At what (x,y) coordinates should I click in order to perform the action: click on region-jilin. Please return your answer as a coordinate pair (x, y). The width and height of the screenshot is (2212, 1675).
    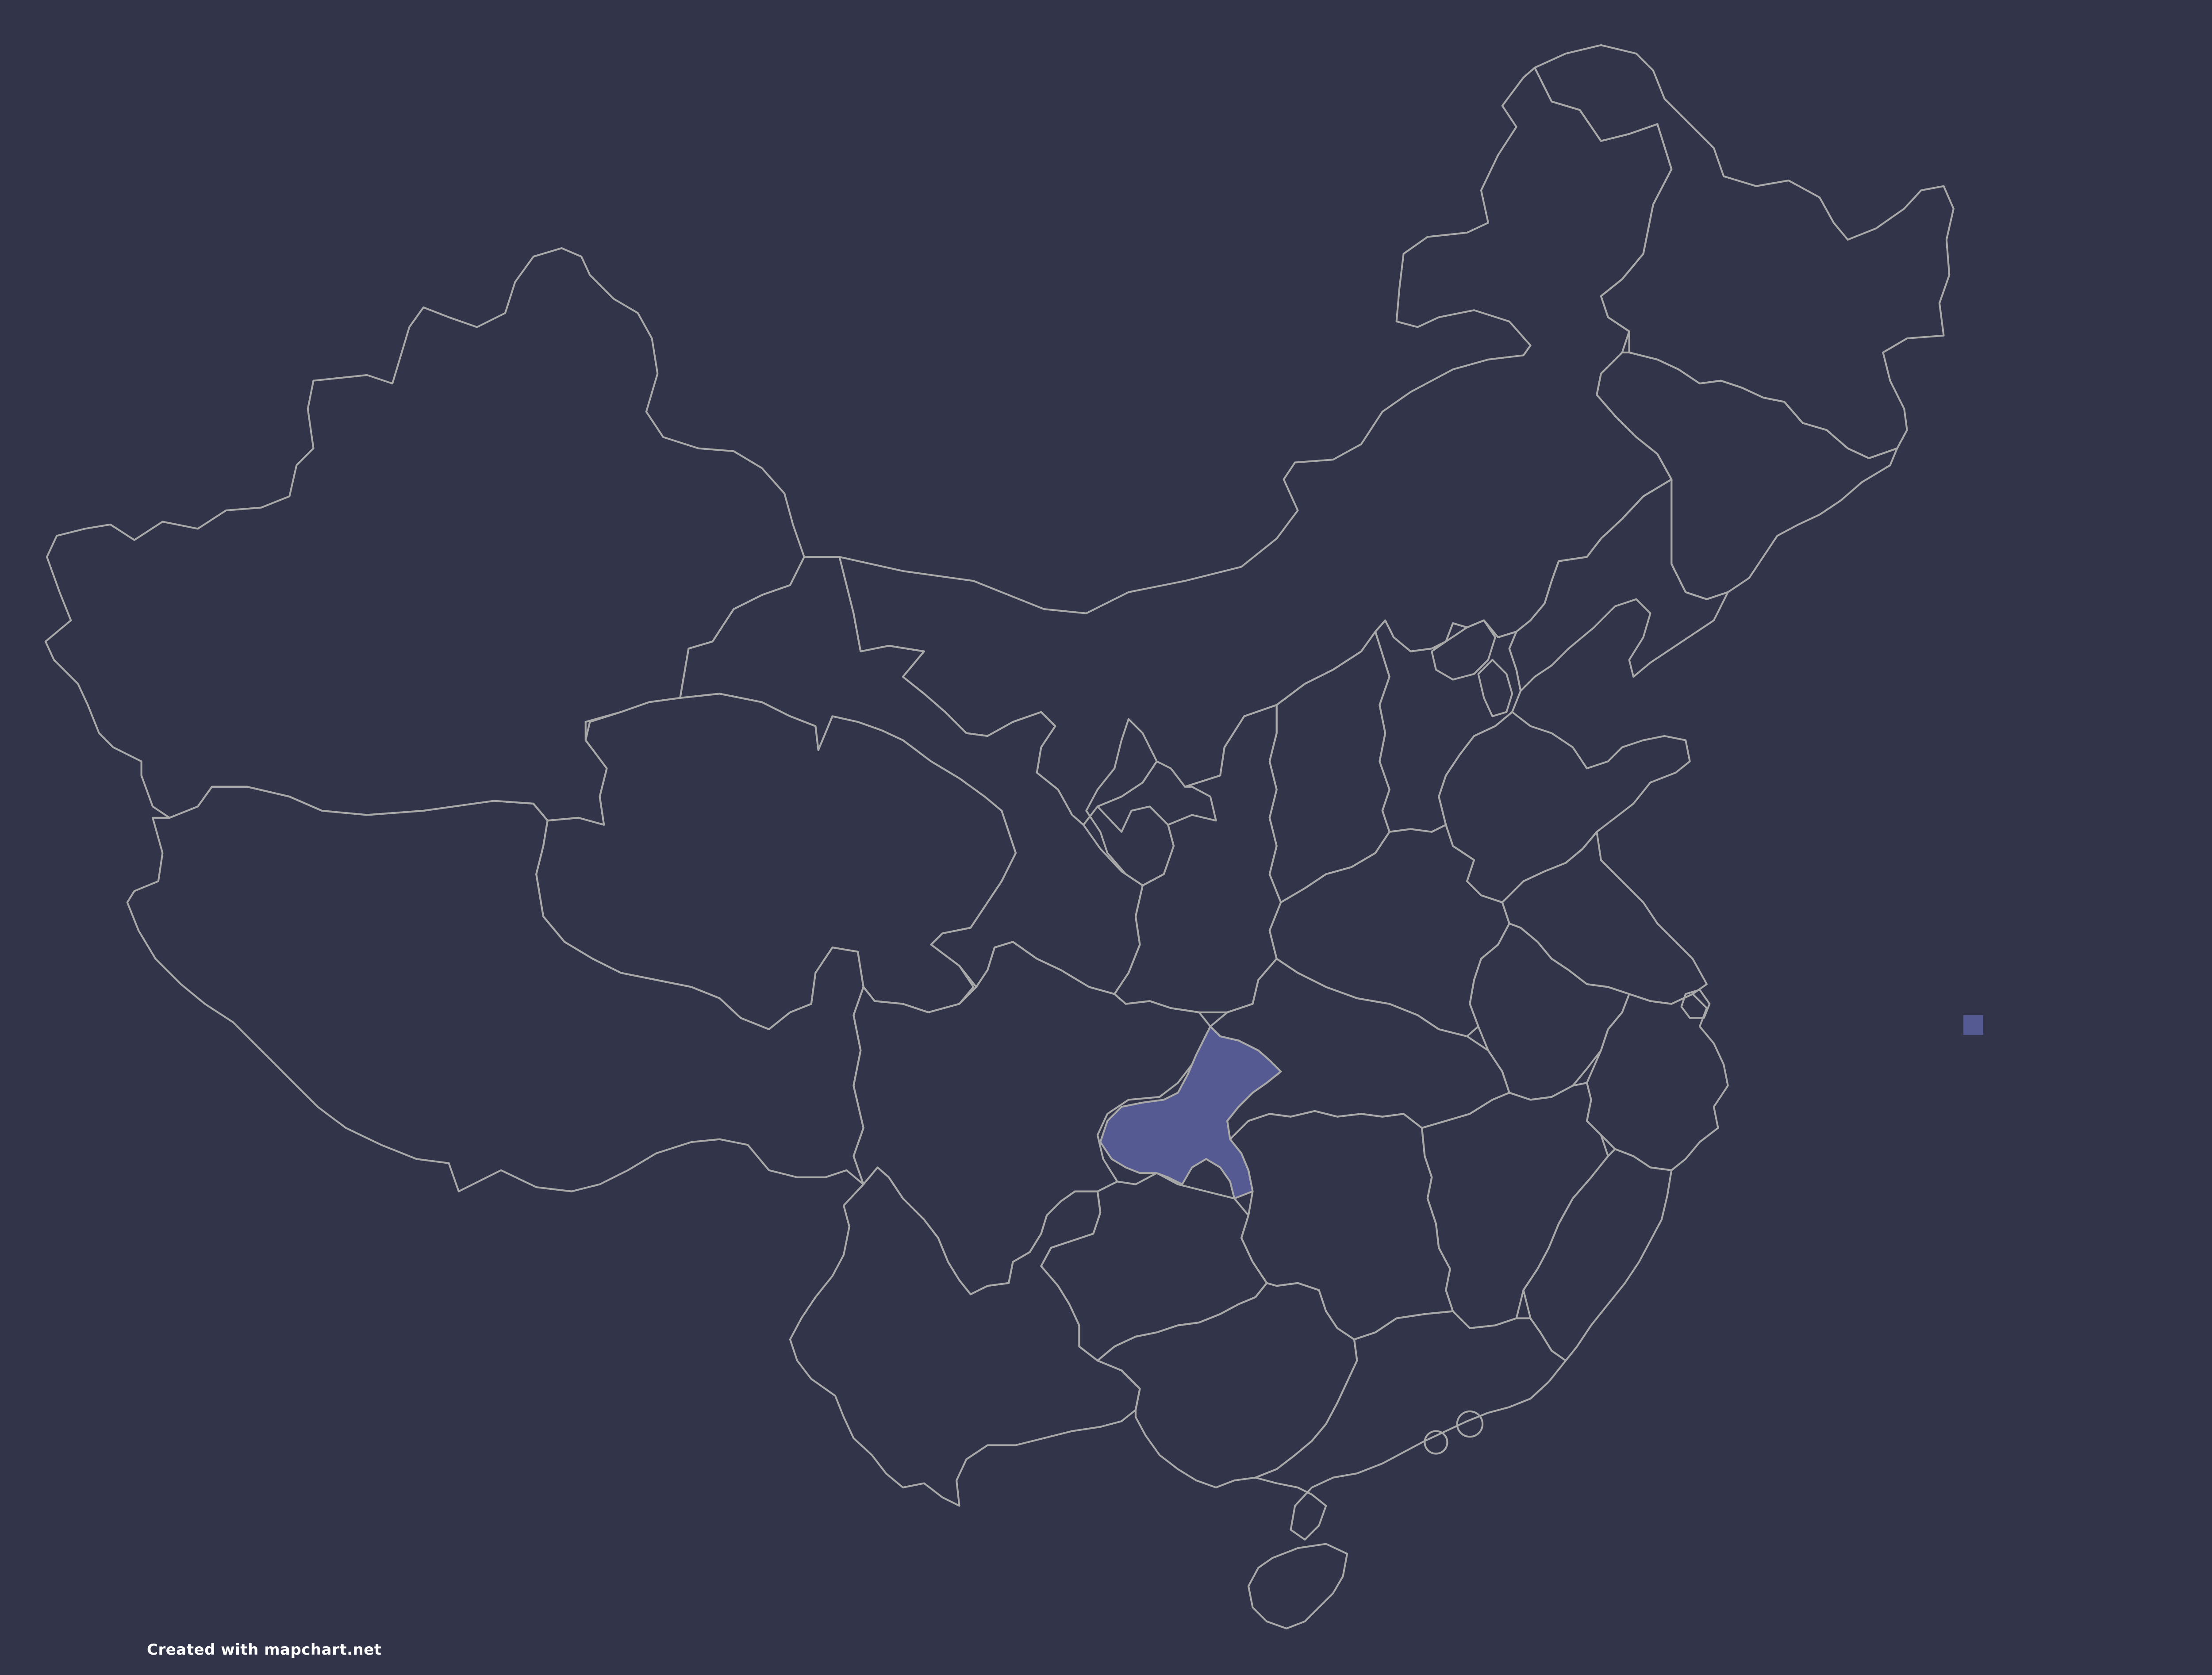
    Looking at the image, I should click on (1747, 475).